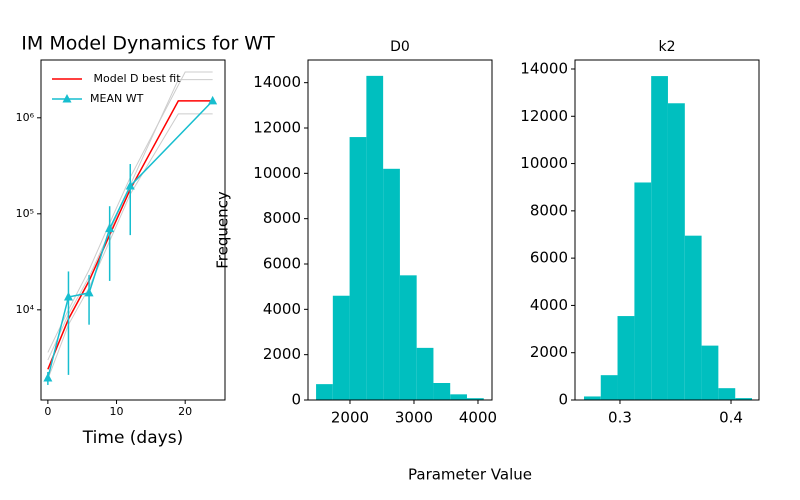  What do you see at coordinates (400, 47) in the screenshot?
I see `chart-title: D0` at bounding box center [400, 47].